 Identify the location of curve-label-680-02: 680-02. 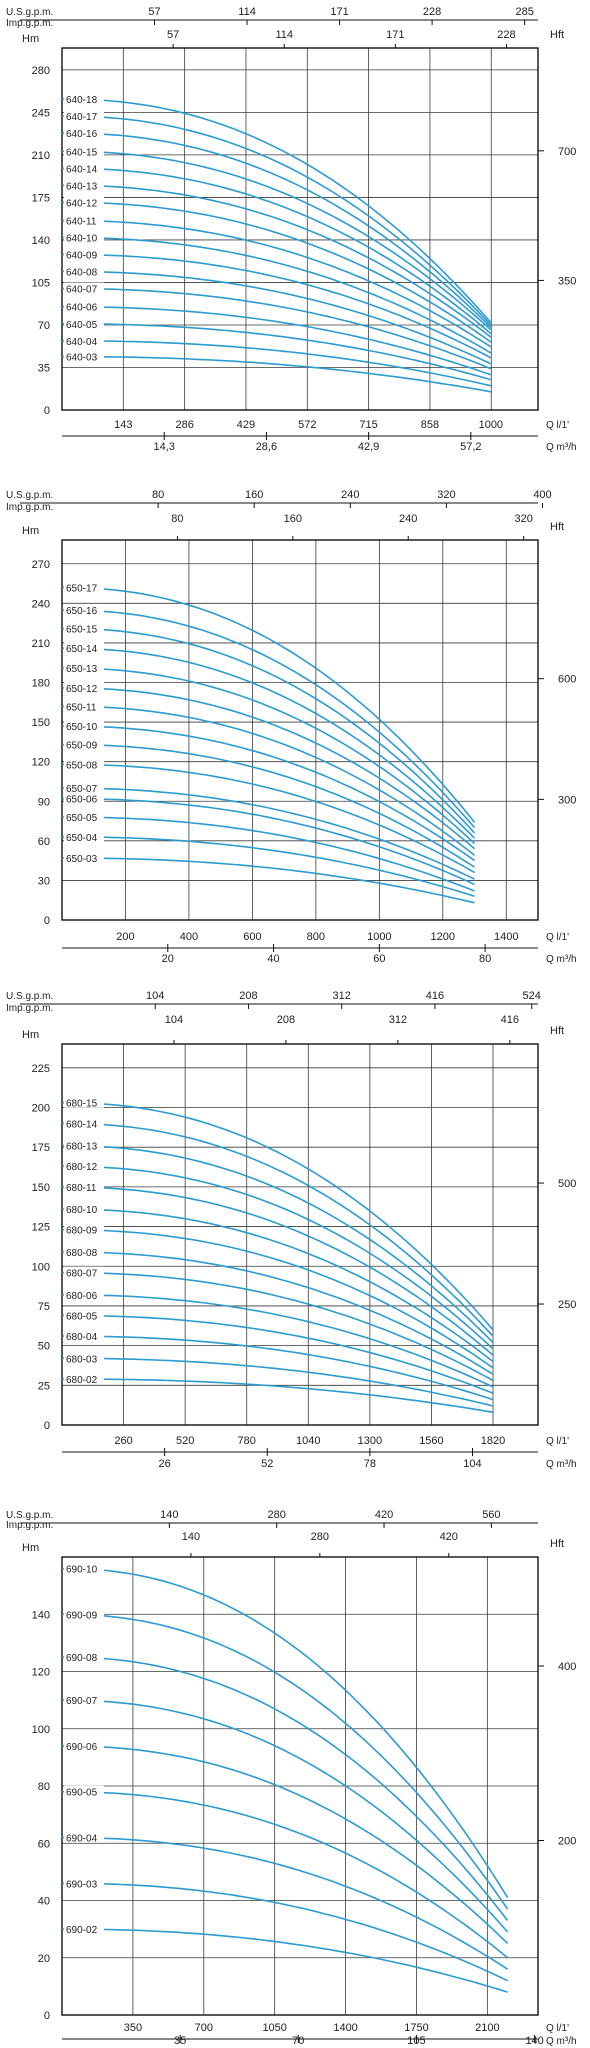
(82, 1380).